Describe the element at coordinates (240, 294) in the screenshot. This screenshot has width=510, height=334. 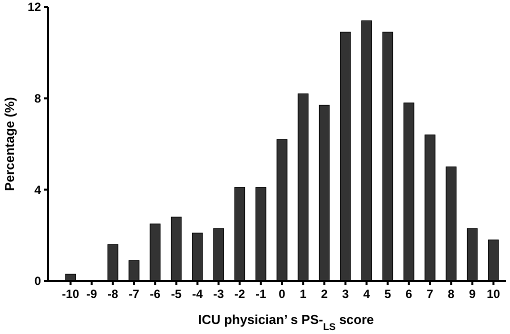
I see `x-tick-label: -2` at that location.